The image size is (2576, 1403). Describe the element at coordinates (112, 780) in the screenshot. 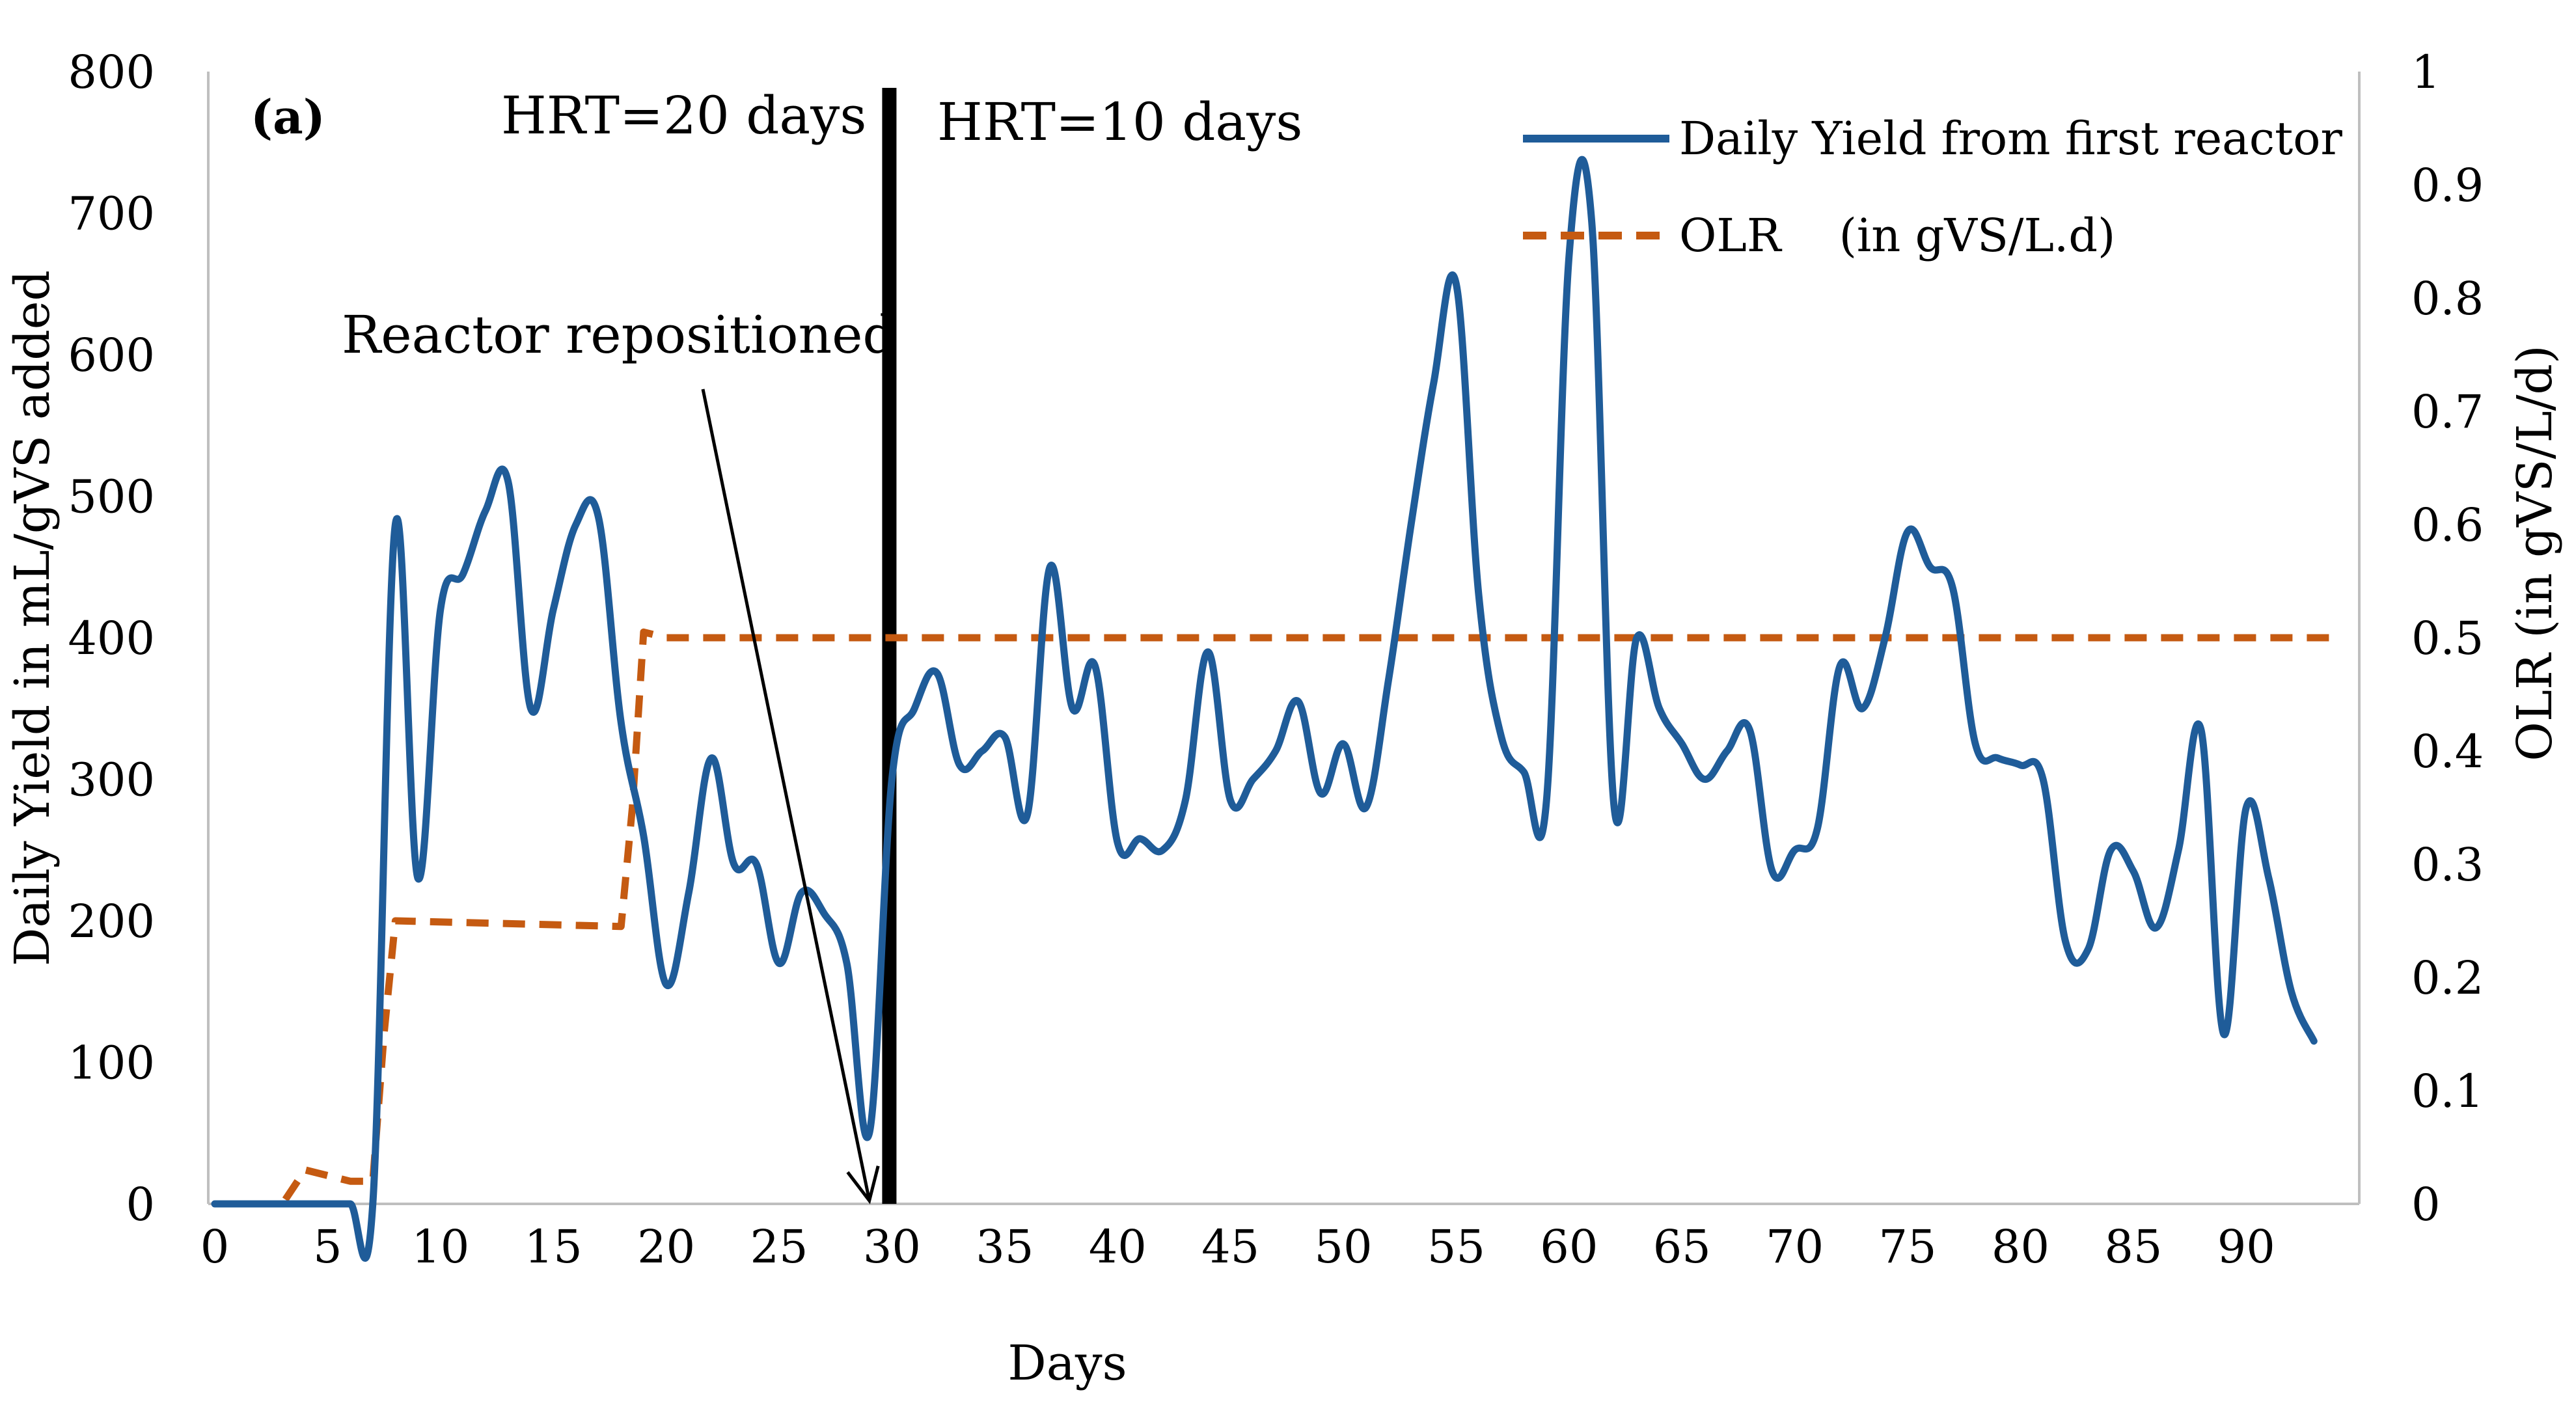

I see `left-y-tick-label: 300` at that location.